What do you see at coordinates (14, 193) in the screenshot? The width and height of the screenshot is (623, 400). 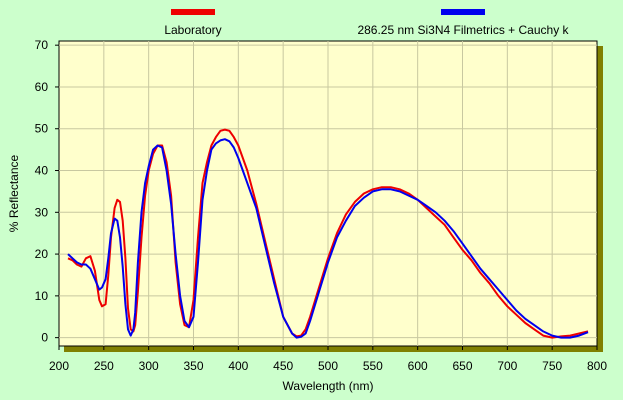 I see `y-axis-label: % Reflectance` at bounding box center [14, 193].